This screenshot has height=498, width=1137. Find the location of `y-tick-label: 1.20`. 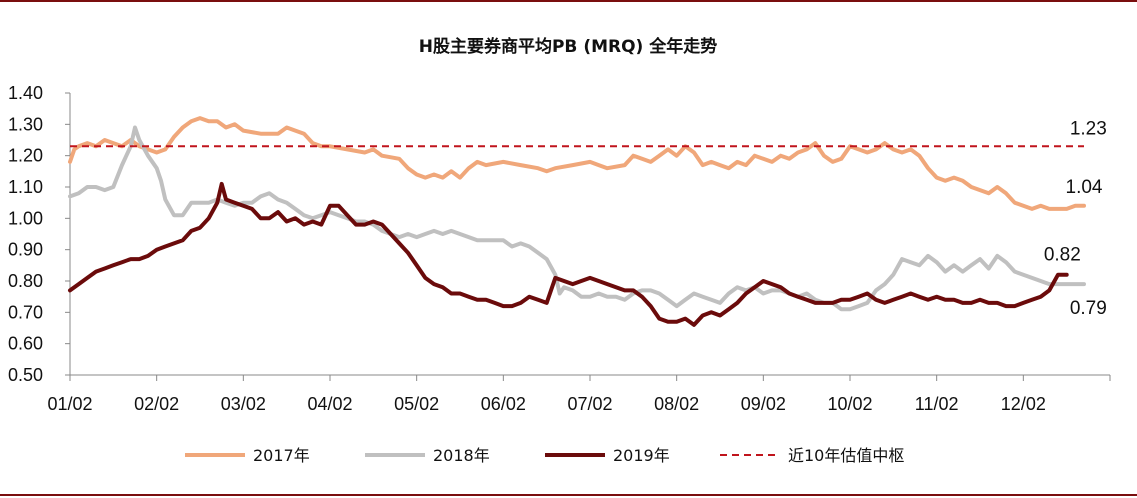

y-tick-label: 1.20 is located at coordinates (25, 156).